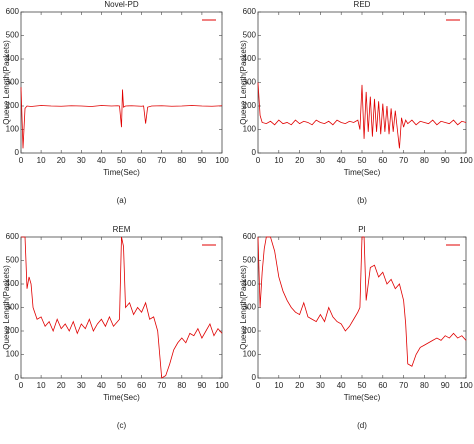  What do you see at coordinates (362, 229) in the screenshot?
I see `chart-title: PI` at bounding box center [362, 229].